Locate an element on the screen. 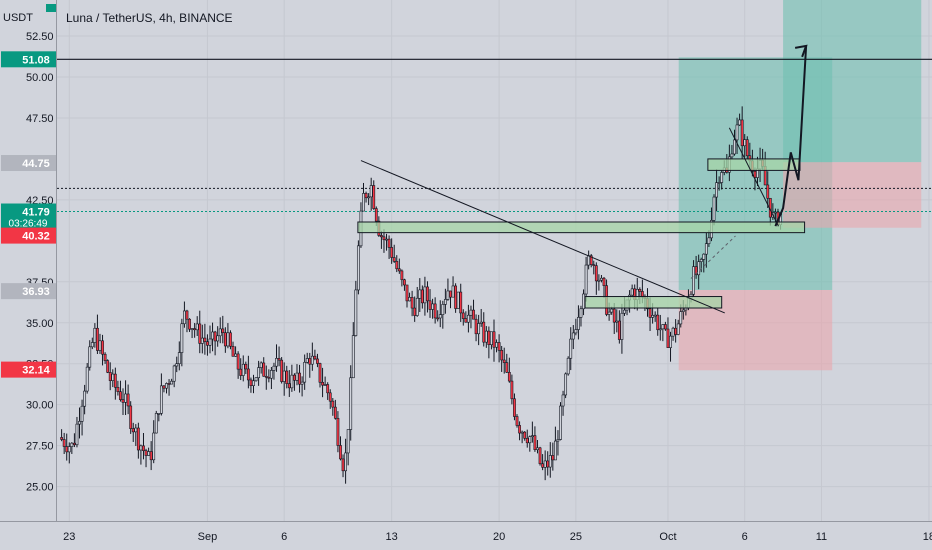  projection-path is located at coordinates (791, 136).